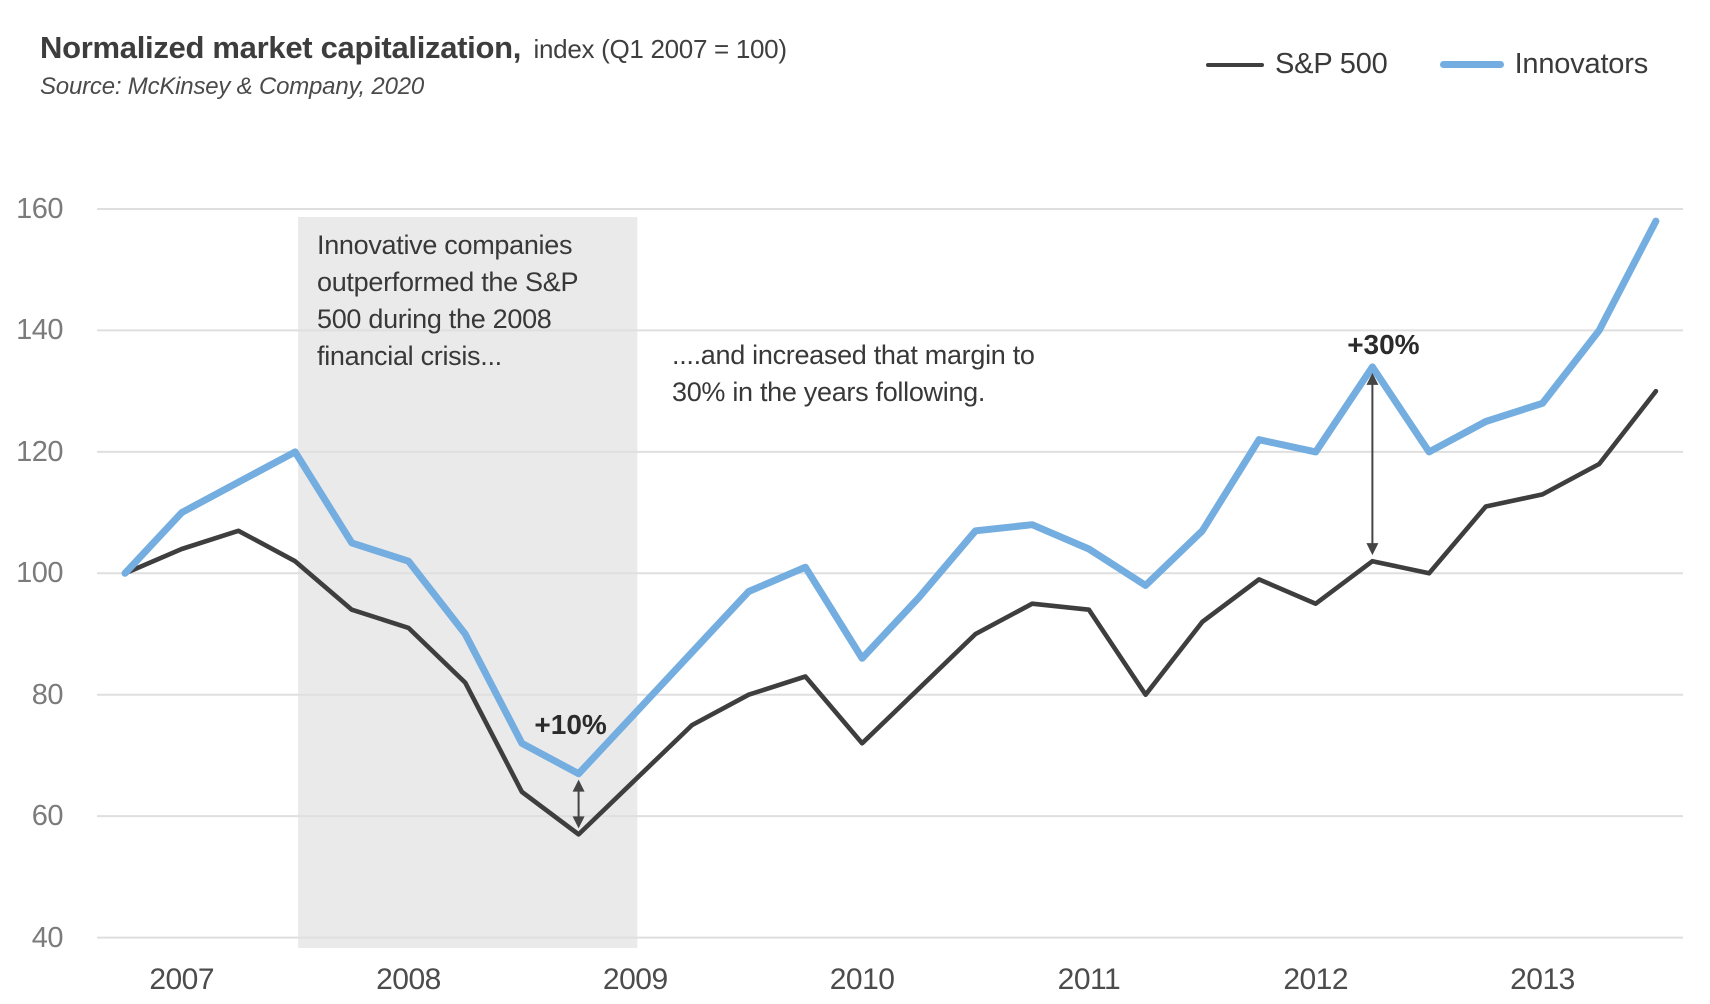 The height and width of the screenshot is (1004, 1710). What do you see at coordinates (1316, 979) in the screenshot?
I see `x-axis-label-2012: 2012` at bounding box center [1316, 979].